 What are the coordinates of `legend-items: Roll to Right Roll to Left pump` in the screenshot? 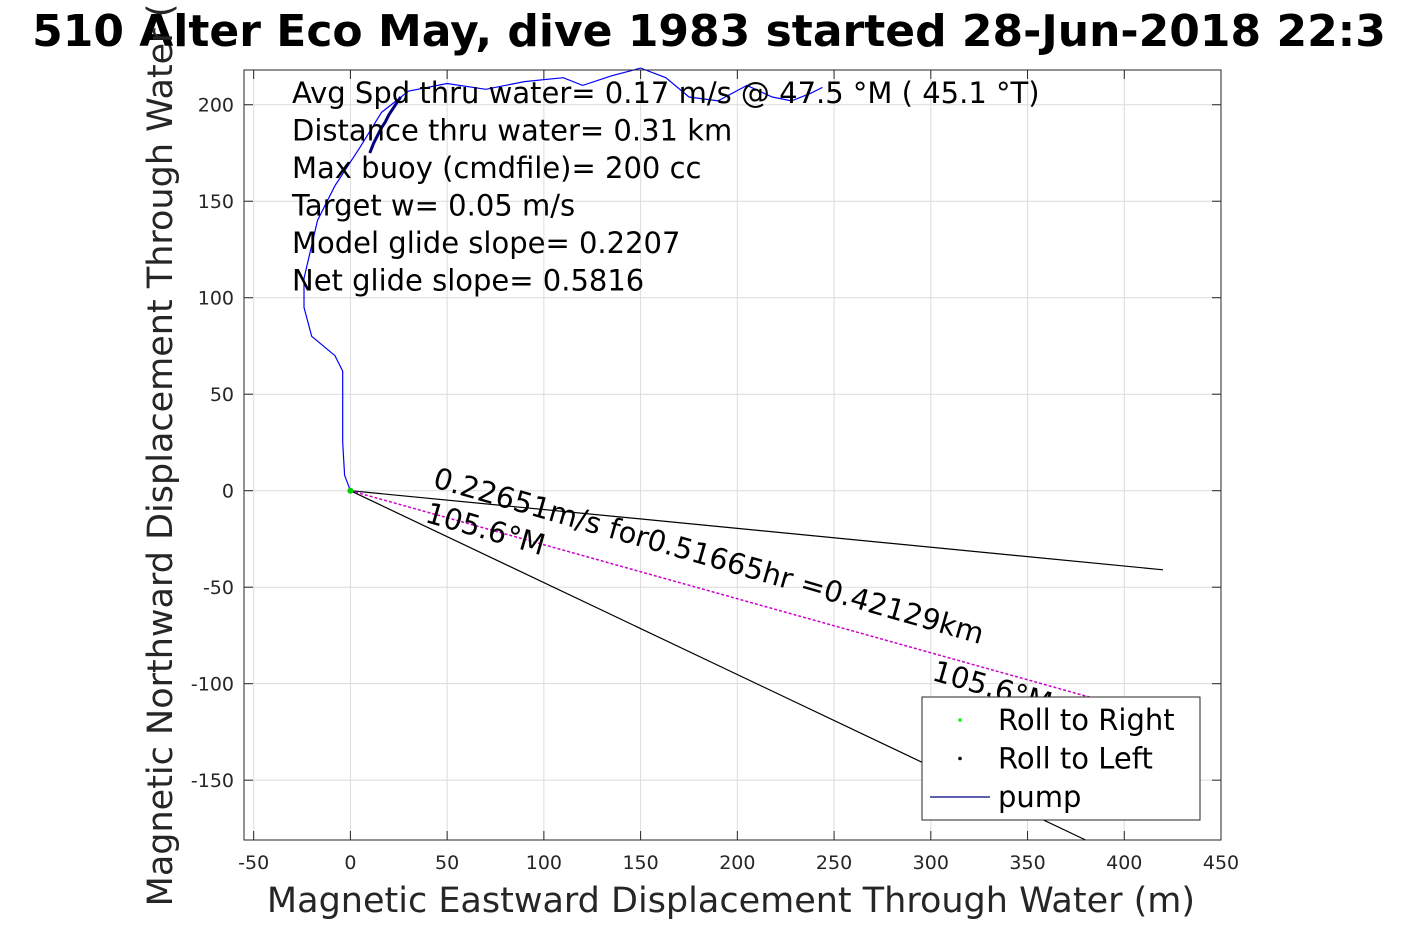 It's located at (1052, 758).